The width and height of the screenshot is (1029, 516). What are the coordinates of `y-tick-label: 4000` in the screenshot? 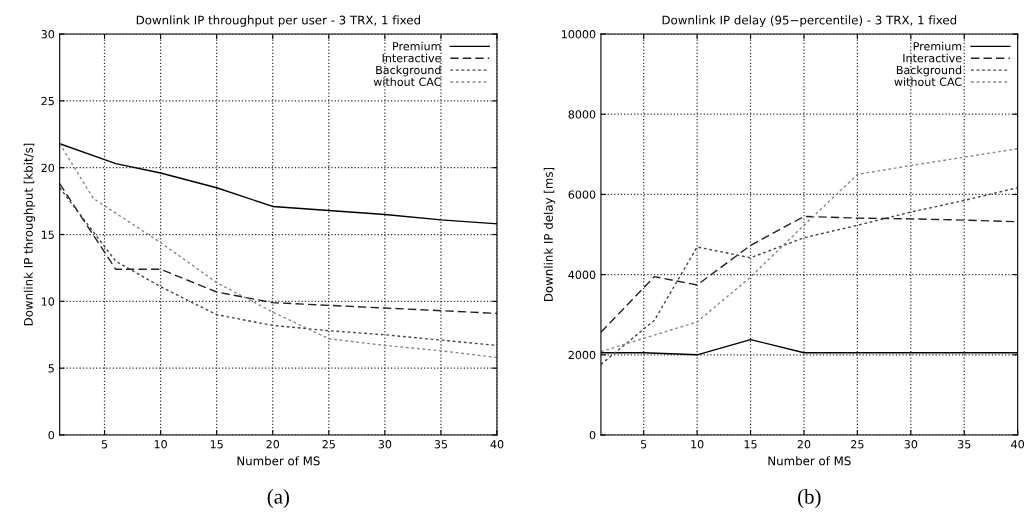 It's located at (582, 274).